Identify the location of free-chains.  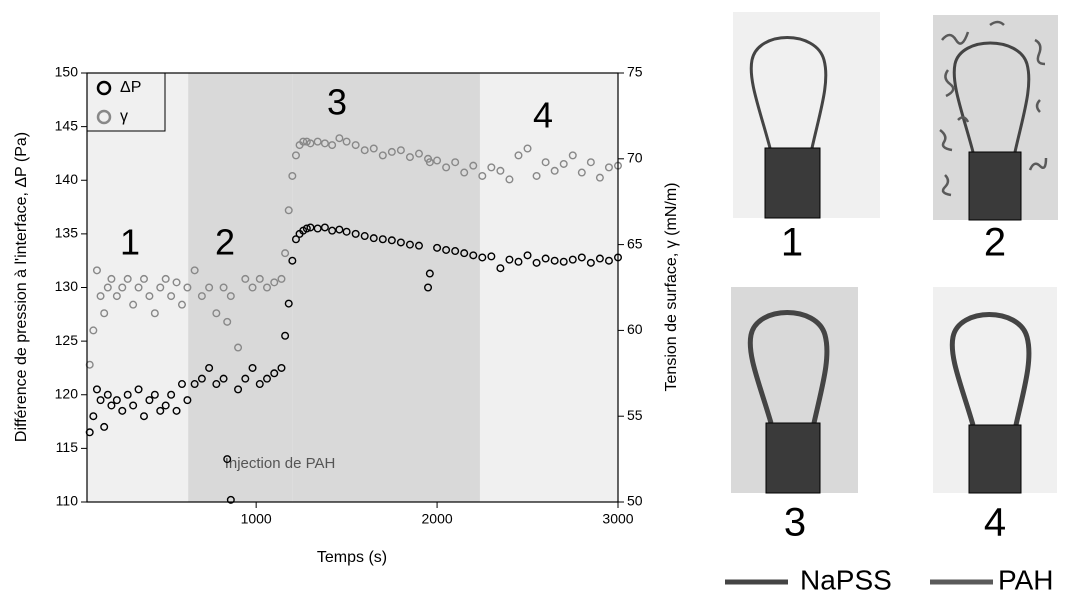
(993, 108).